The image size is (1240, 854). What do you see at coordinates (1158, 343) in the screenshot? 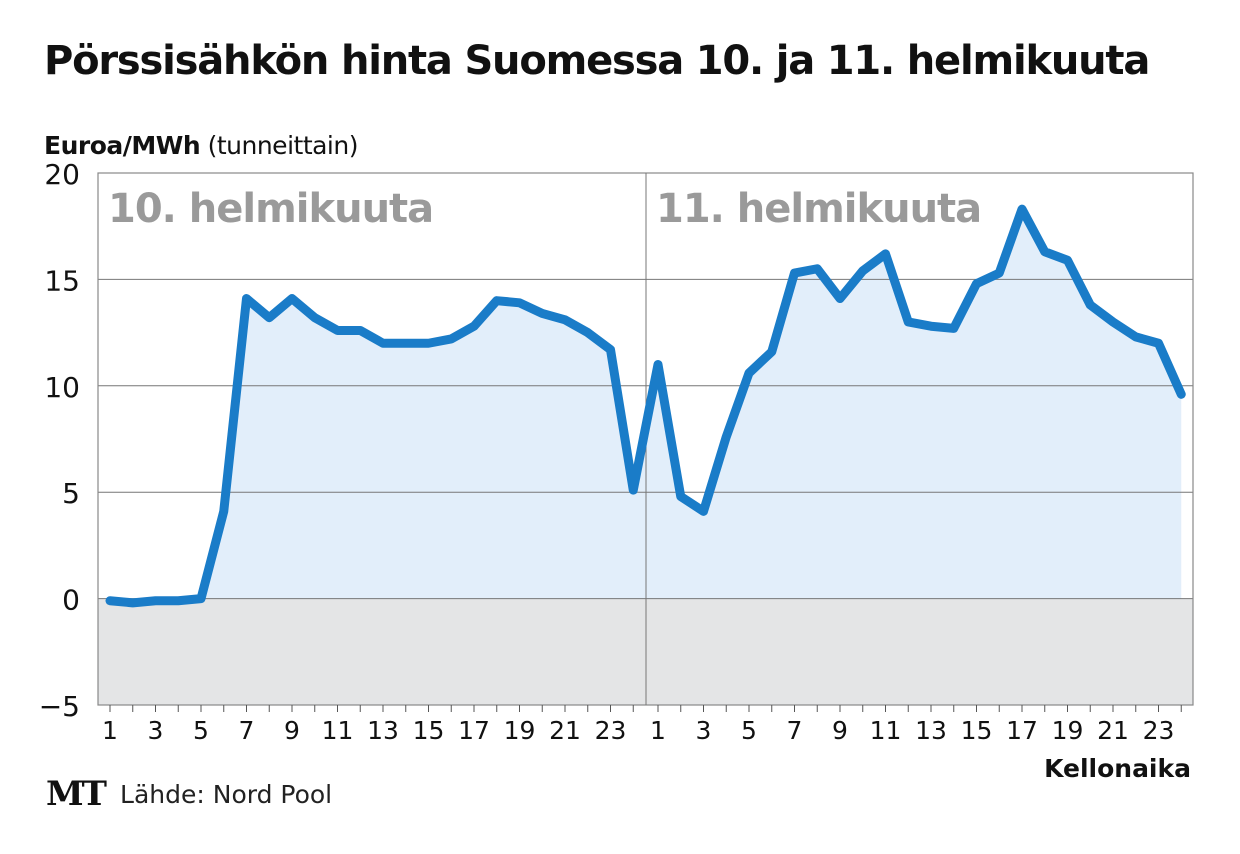
I see `data-point-day2-h23` at bounding box center [1158, 343].